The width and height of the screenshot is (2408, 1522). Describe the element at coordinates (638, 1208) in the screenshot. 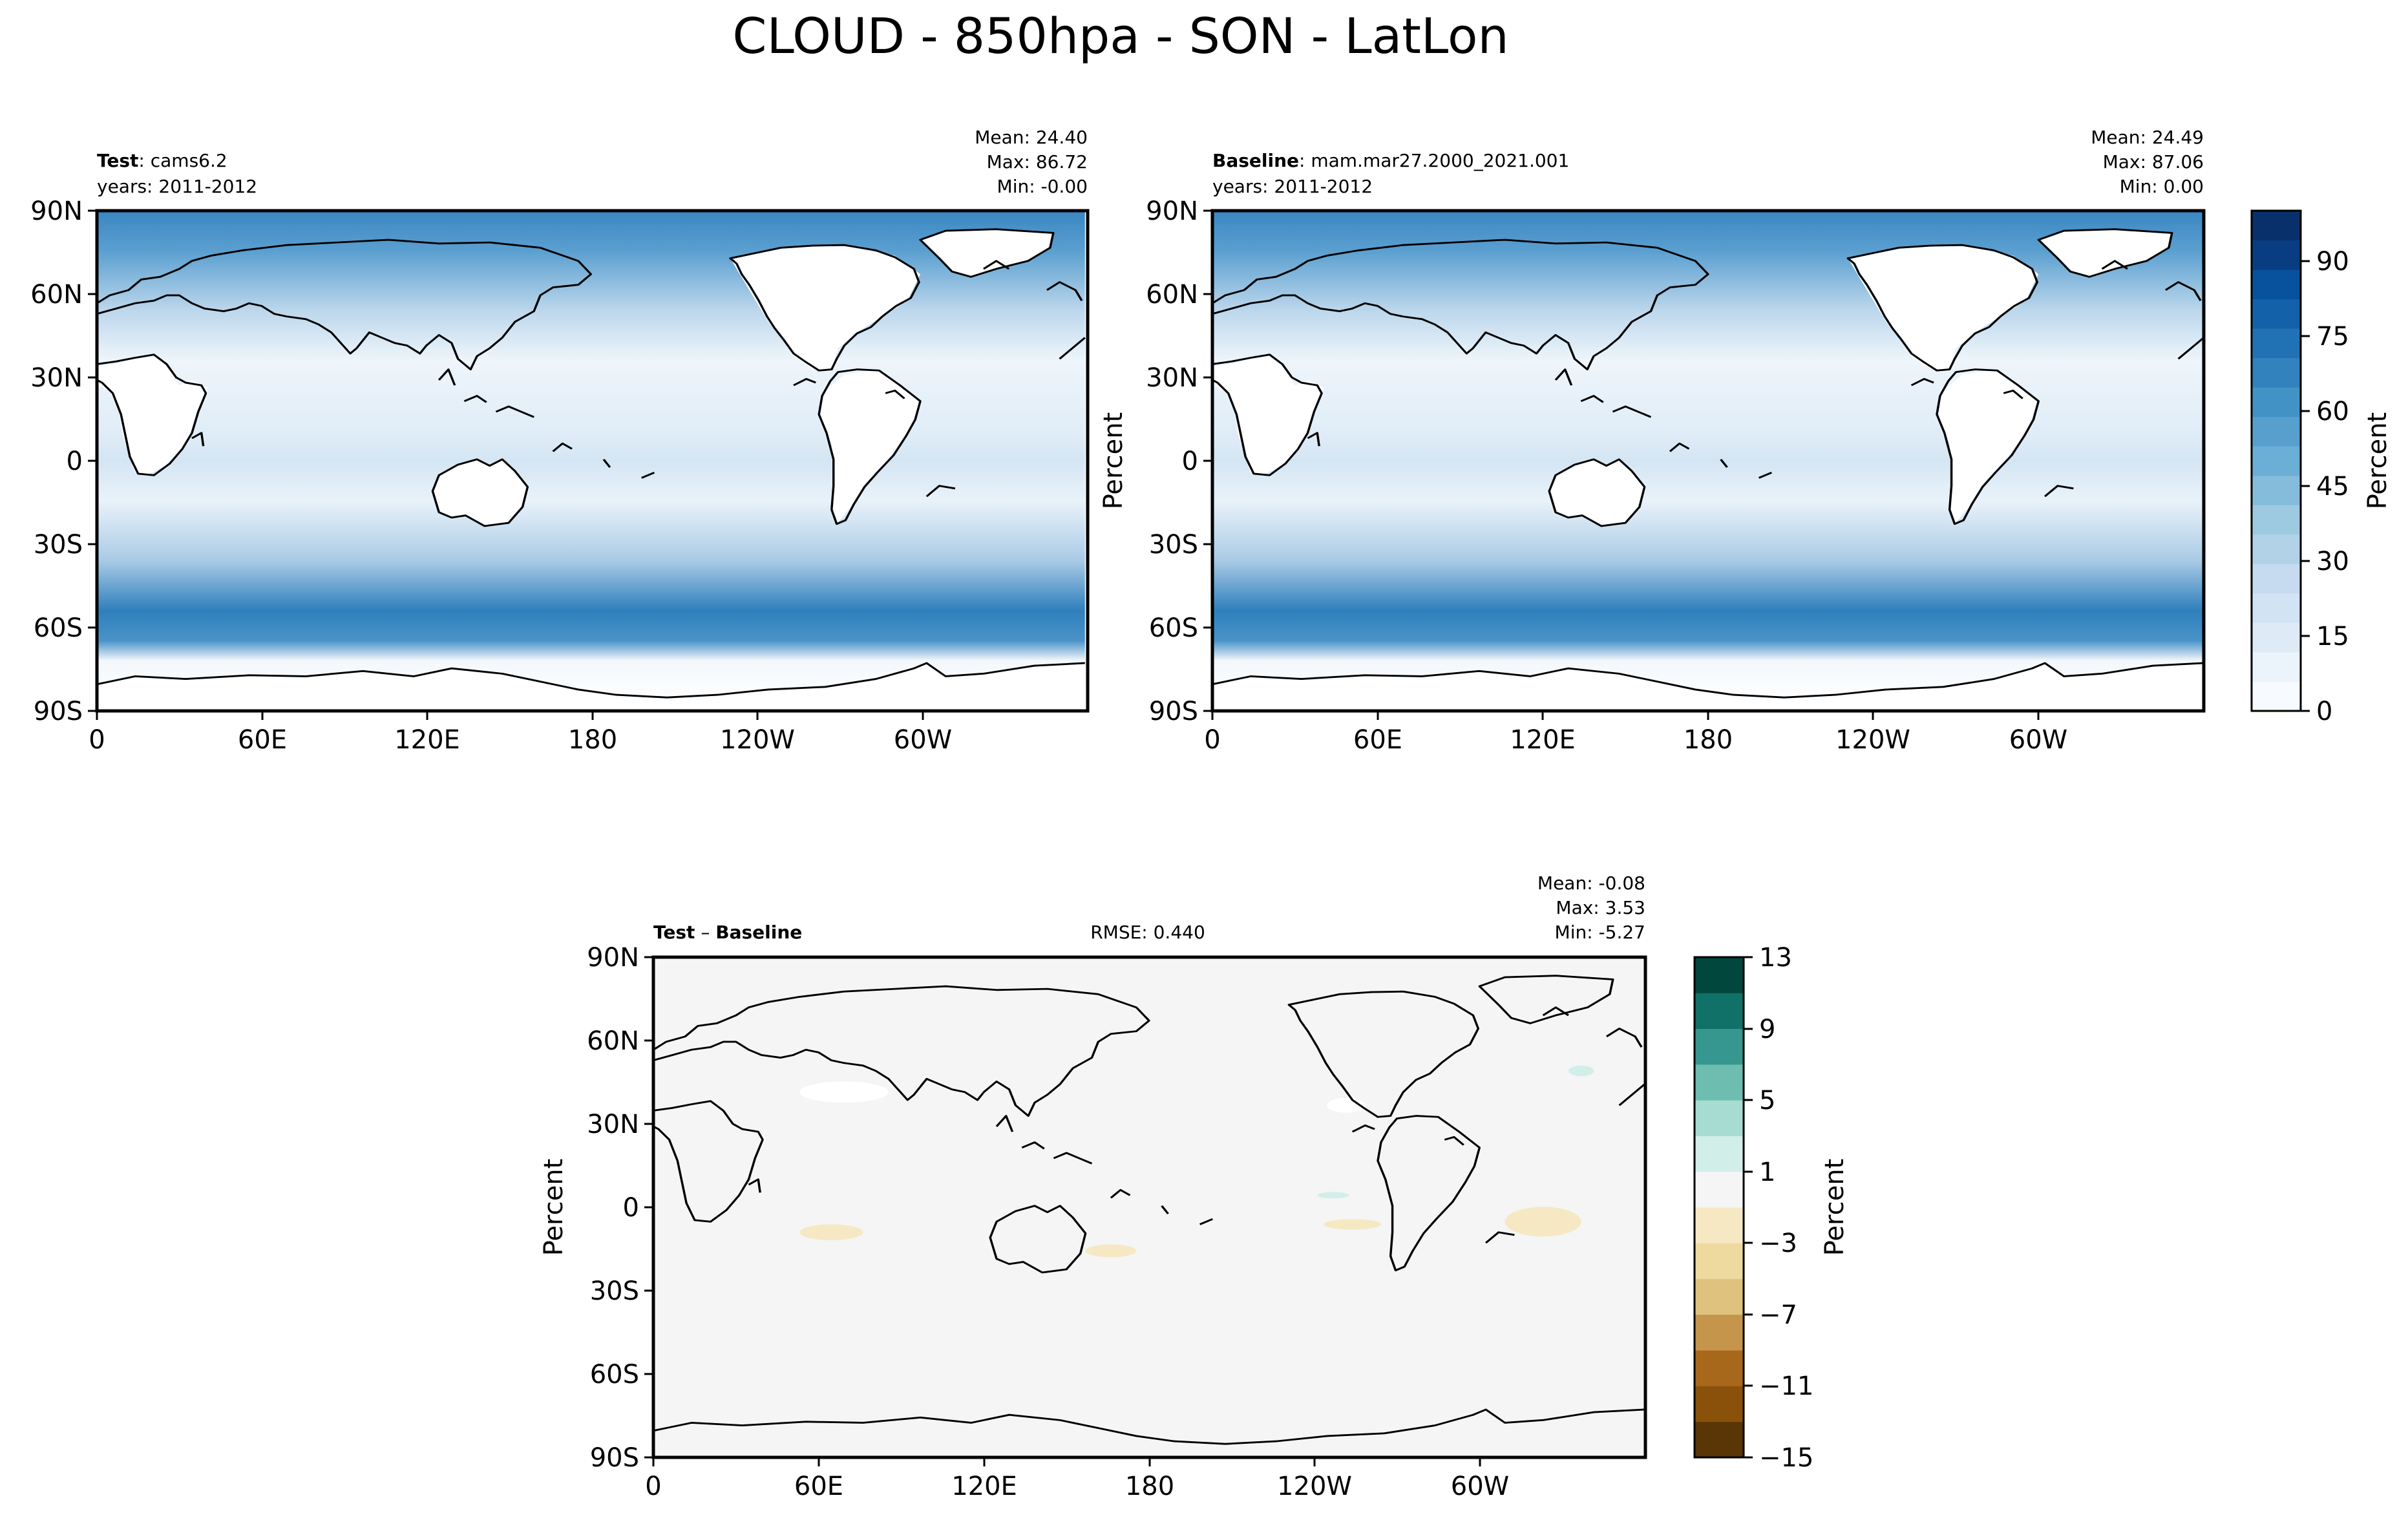

I see `ytick: 0` at that location.